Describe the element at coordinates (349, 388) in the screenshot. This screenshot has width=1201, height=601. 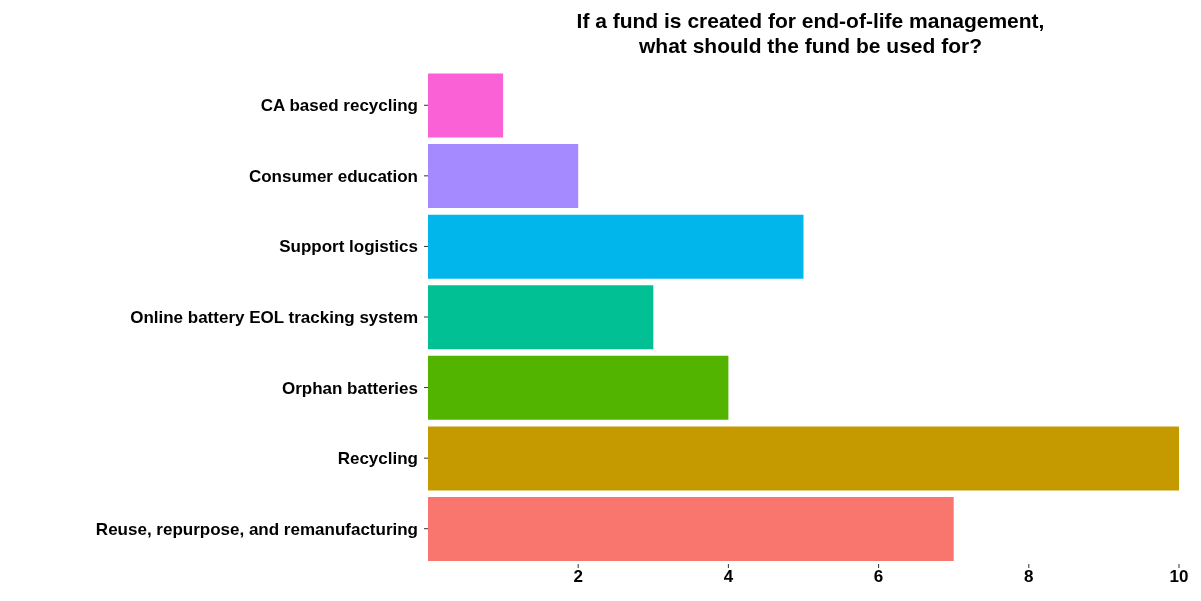
I see `y-tick-label: Orphan batteries` at that location.